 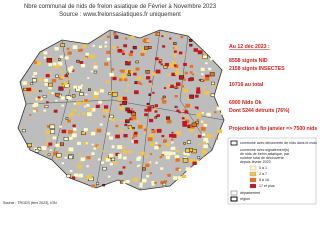 What do you see at coordinates (248, 61) in the screenshot?
I see `stat-line: 8558 signts NID` at bounding box center [248, 61].